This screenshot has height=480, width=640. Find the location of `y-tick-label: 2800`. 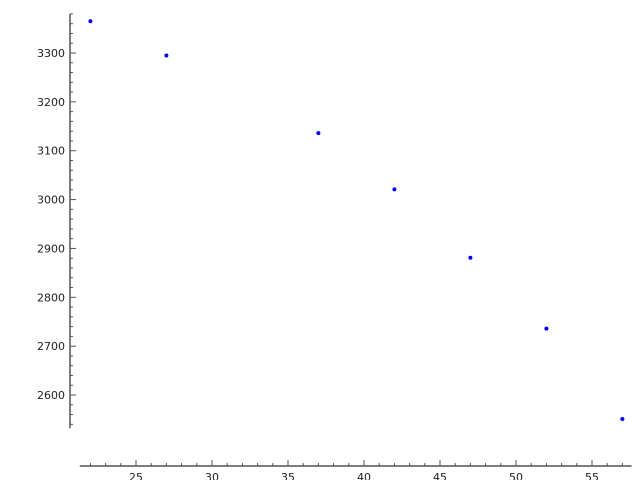

y-tick-label: 2800 is located at coordinates (51, 297).